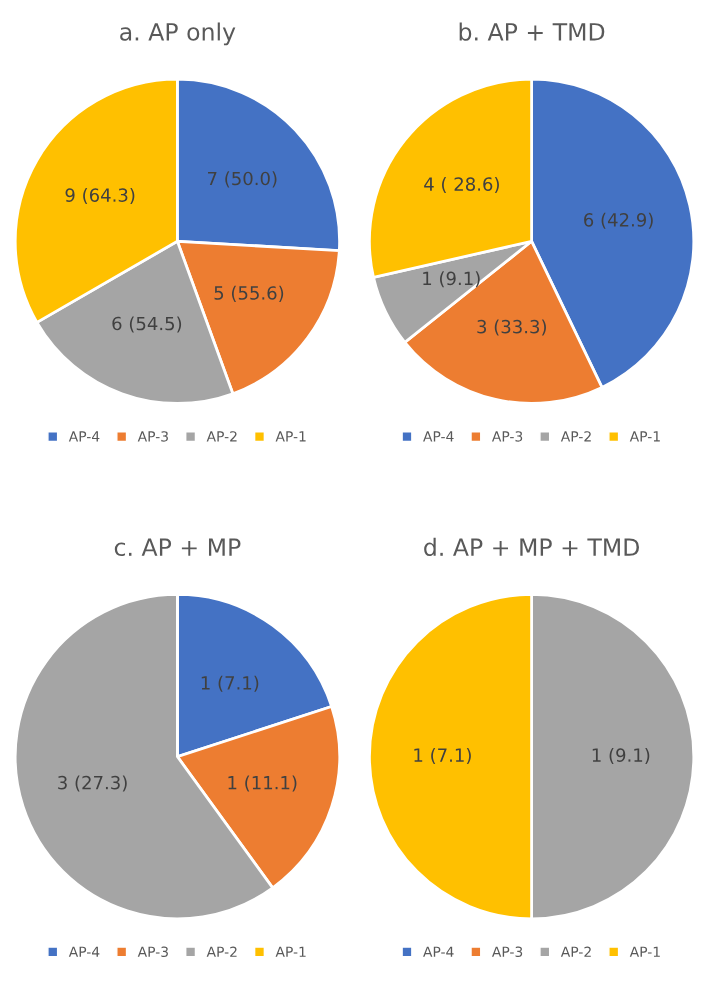  What do you see at coordinates (532, 31) in the screenshot?
I see `chart-title: b. AP + TMD` at bounding box center [532, 31].